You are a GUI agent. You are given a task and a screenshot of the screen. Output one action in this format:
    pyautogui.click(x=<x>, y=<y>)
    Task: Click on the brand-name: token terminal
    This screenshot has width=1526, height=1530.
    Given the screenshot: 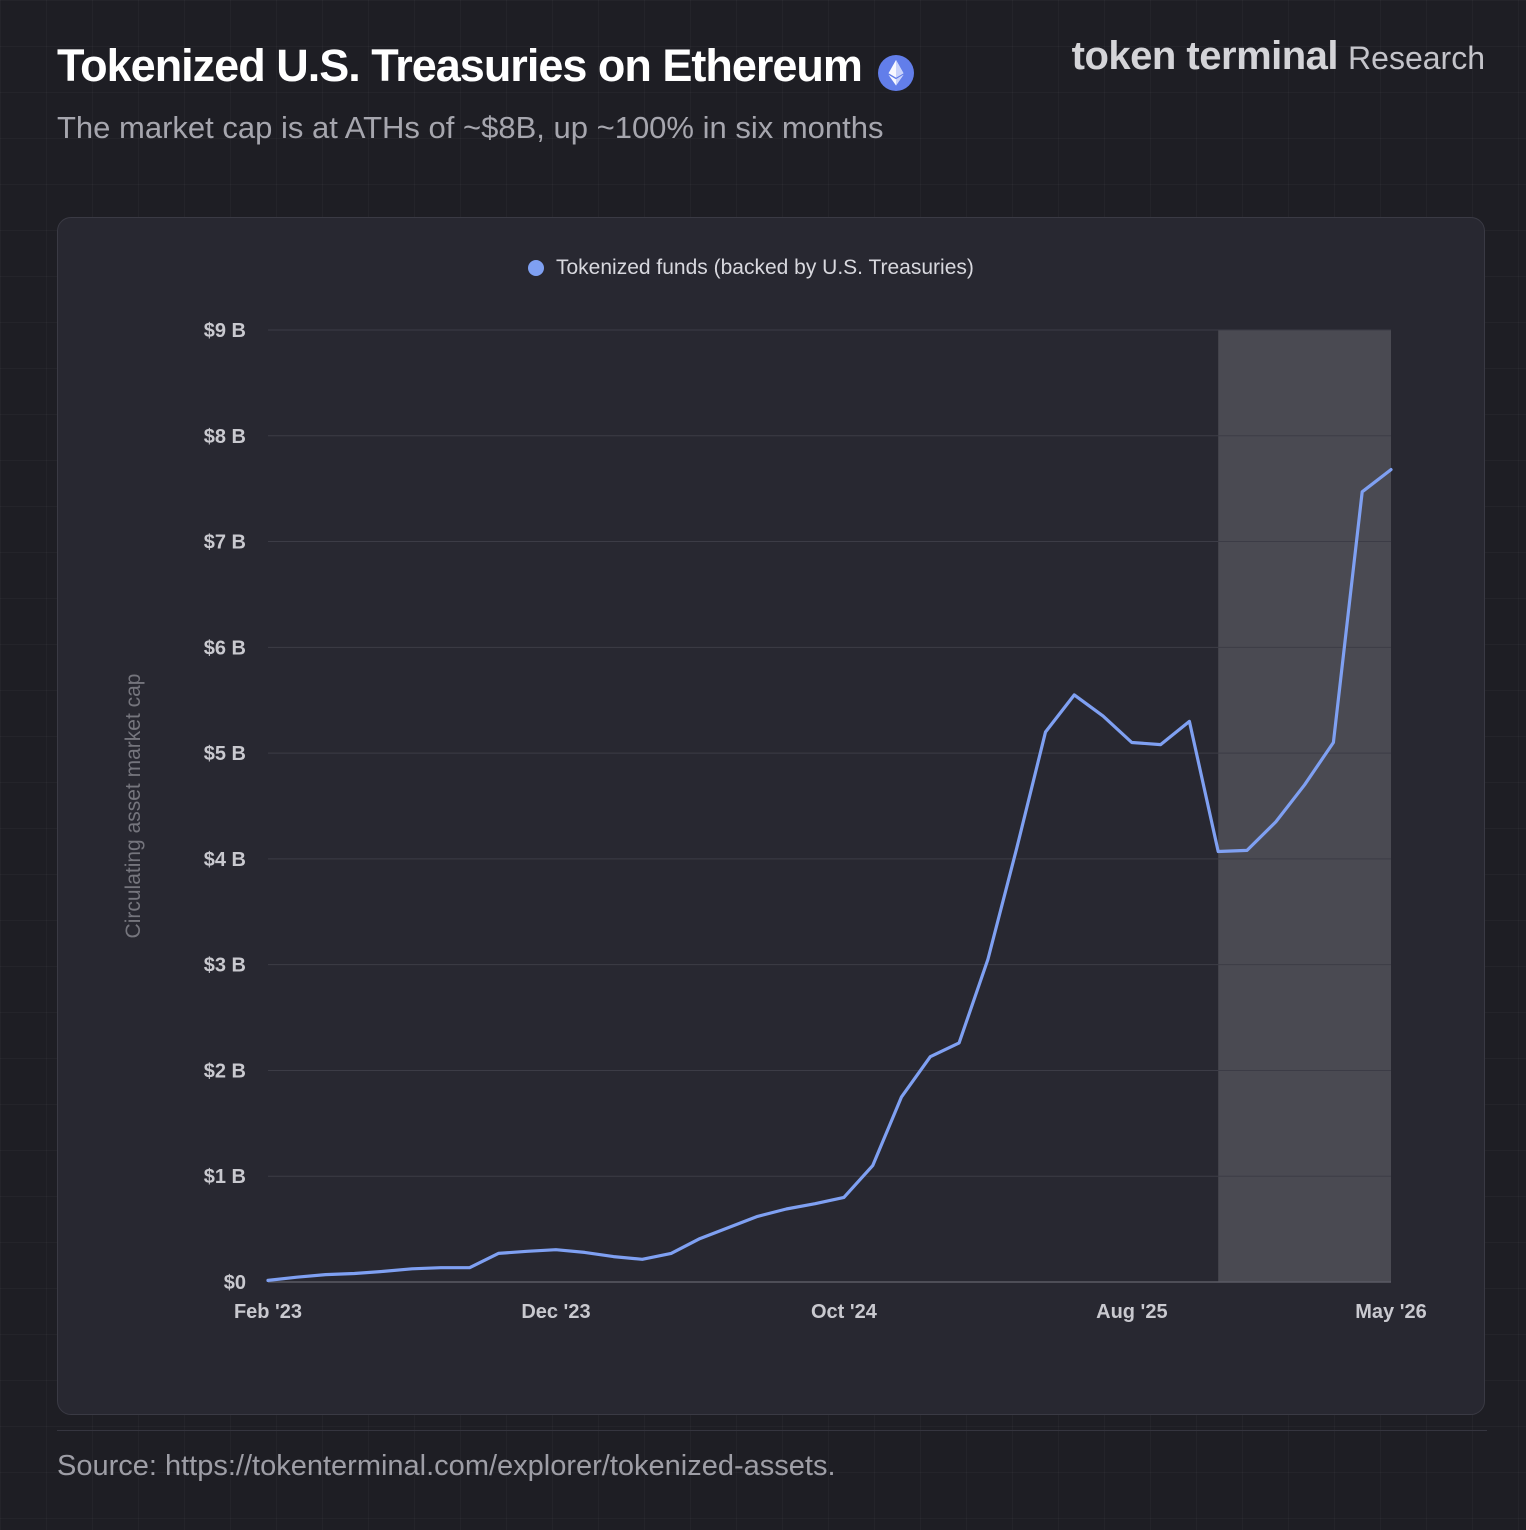 What is the action you would take?
    pyautogui.click(x=1205, y=56)
    